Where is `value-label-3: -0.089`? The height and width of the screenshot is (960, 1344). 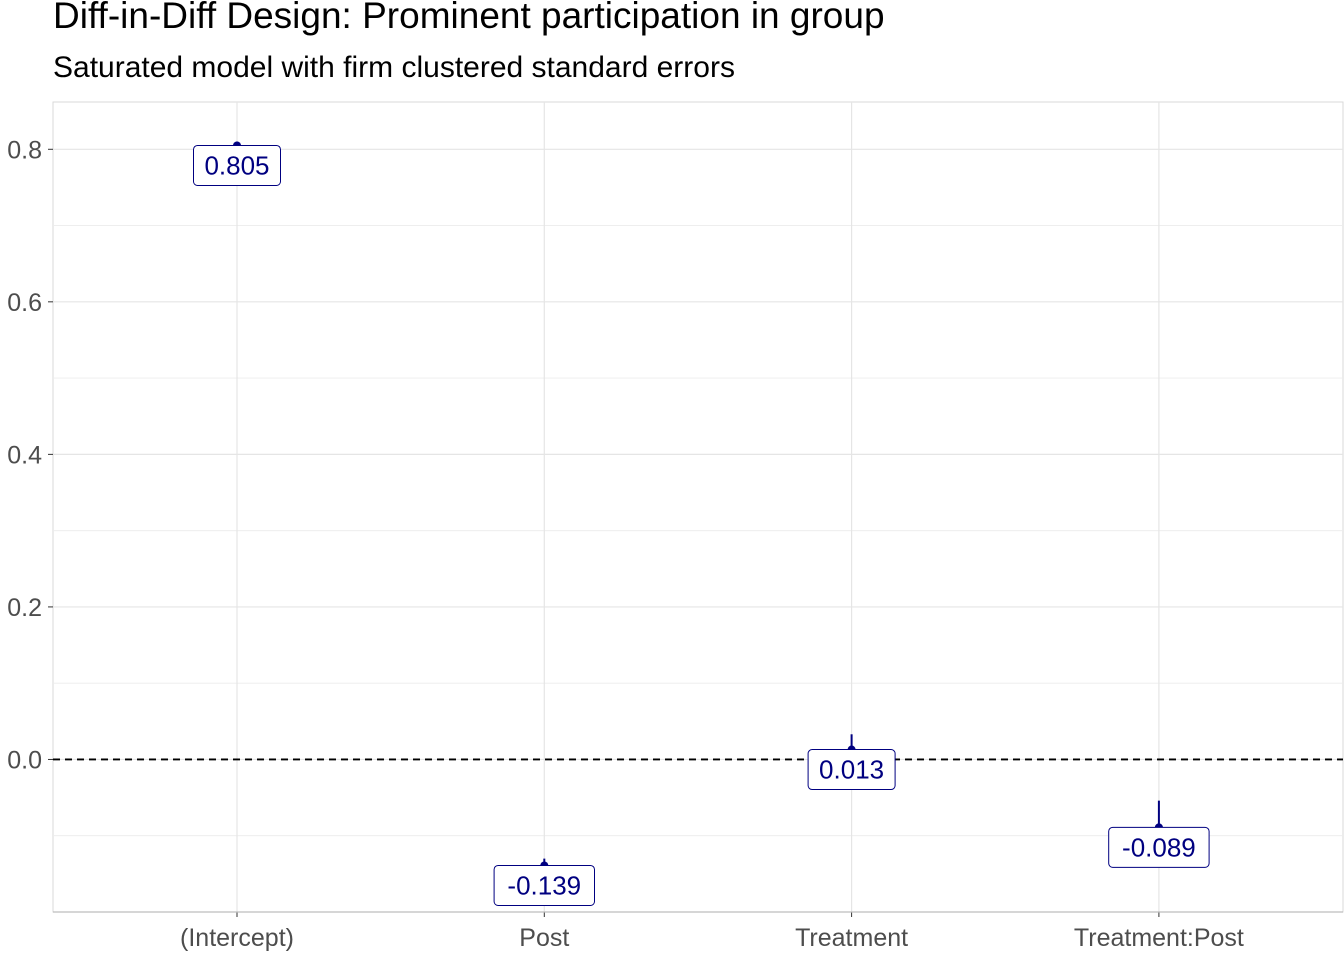 value-label-3: -0.089 is located at coordinates (1159, 847).